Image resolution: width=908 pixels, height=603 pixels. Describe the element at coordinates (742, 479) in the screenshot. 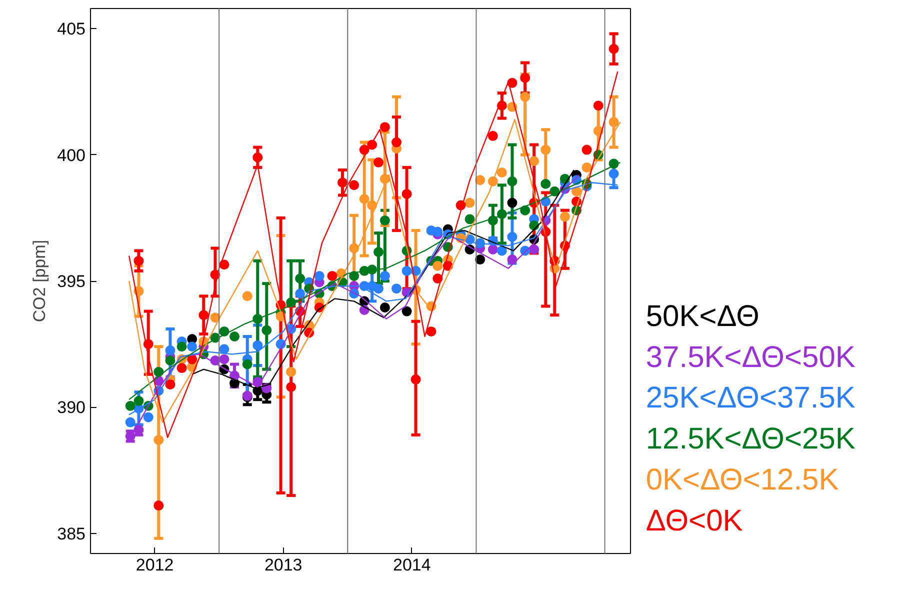

I see `text: 0K<ΔΘ<12.5K` at that location.